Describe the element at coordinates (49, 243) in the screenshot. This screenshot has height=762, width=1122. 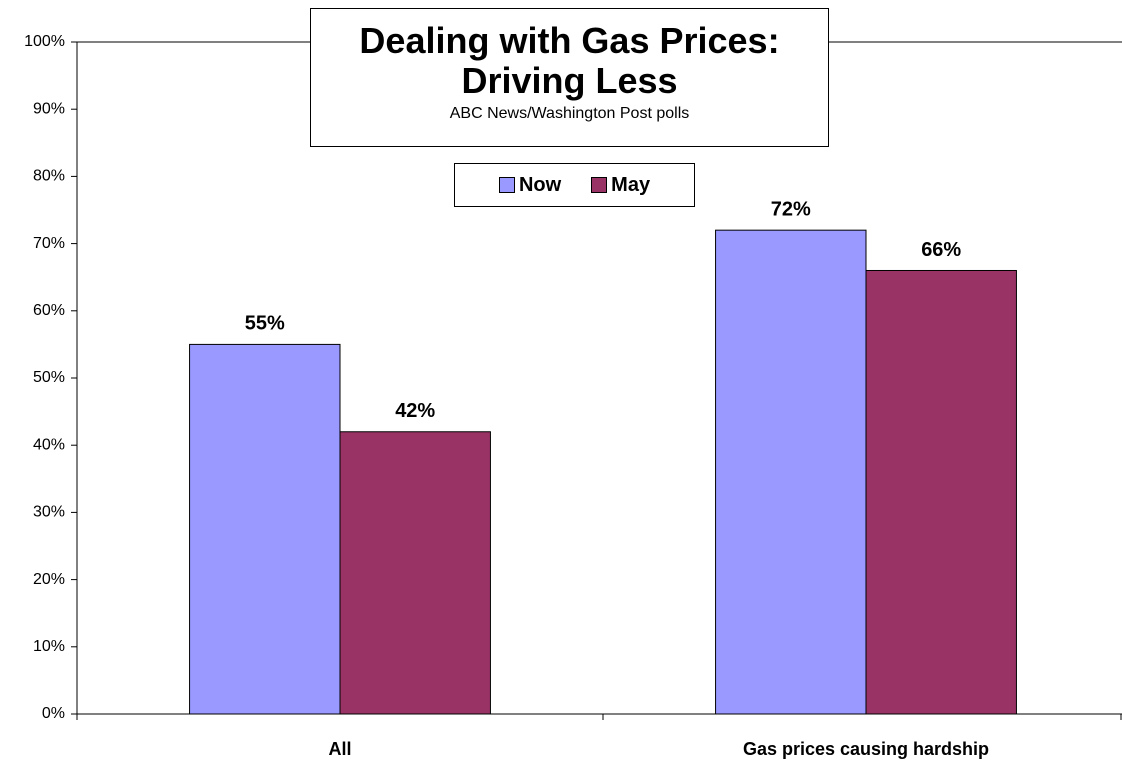
I see `y-tick-label: 70%` at that location.